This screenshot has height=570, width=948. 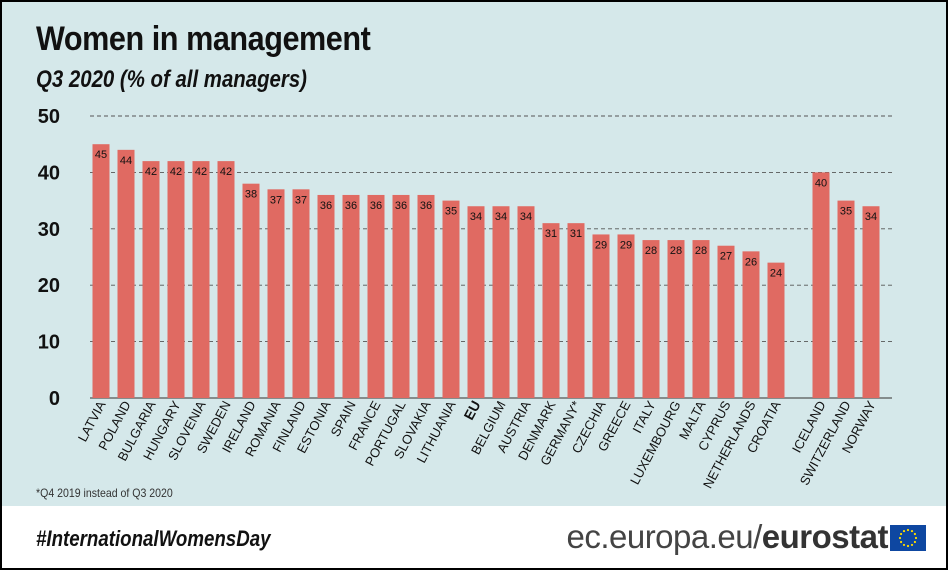 I want to click on eu-flag-icon, so click(x=908, y=538).